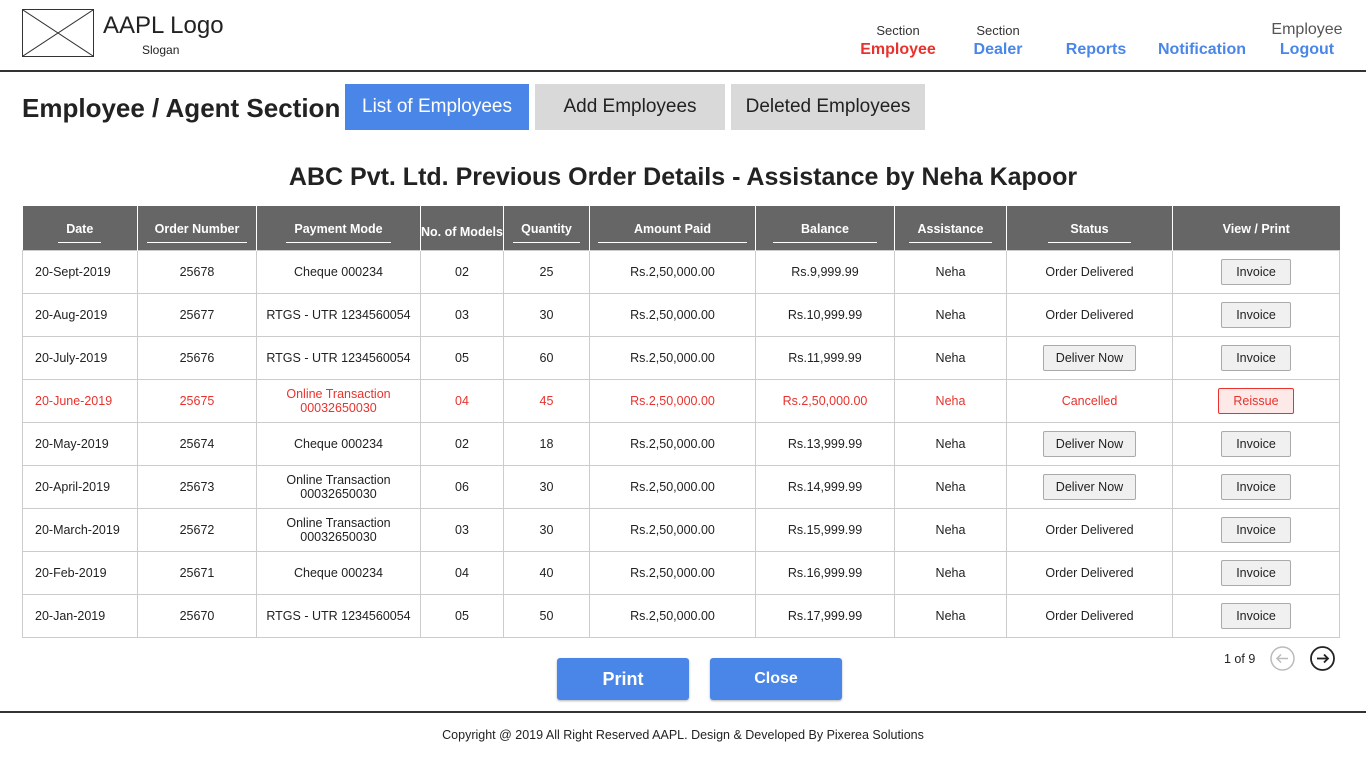 The image size is (1366, 758). What do you see at coordinates (1089, 232) in the screenshot?
I see `column-header-label: Status` at bounding box center [1089, 232].